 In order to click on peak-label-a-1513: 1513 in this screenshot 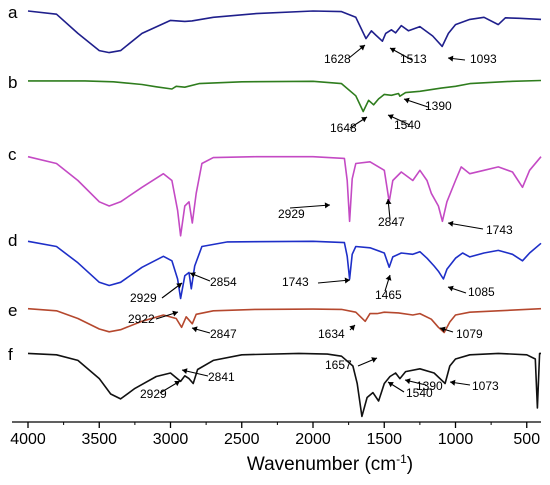, I will do `click(413, 59)`.